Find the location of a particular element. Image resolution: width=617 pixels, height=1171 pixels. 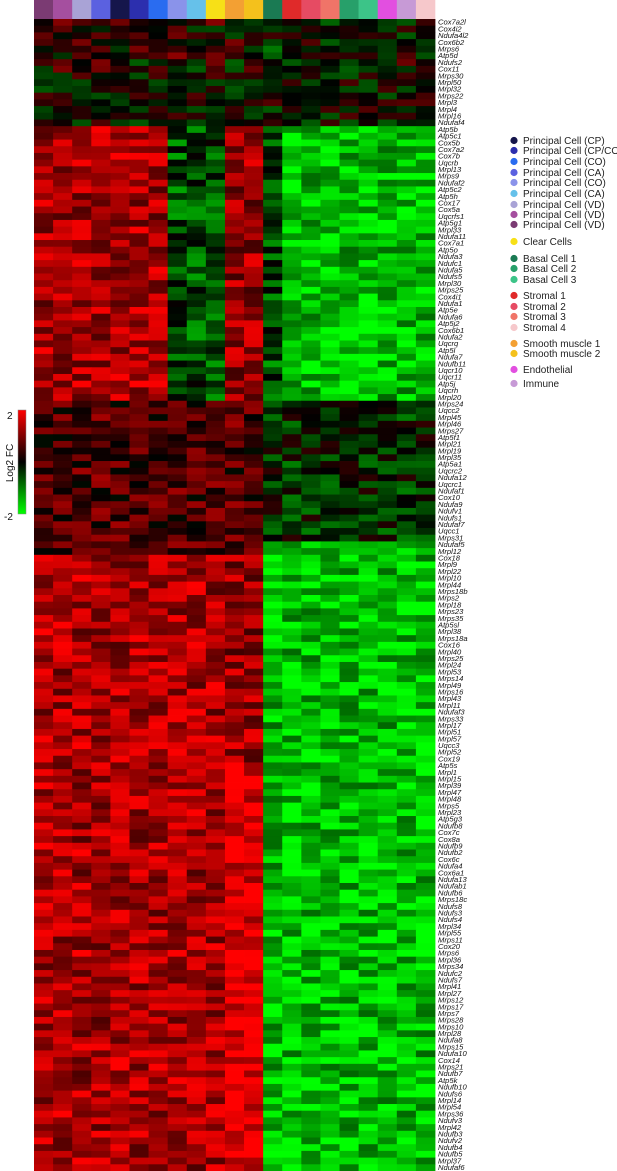

gene-label: Cox20 is located at coordinates (449, 946).